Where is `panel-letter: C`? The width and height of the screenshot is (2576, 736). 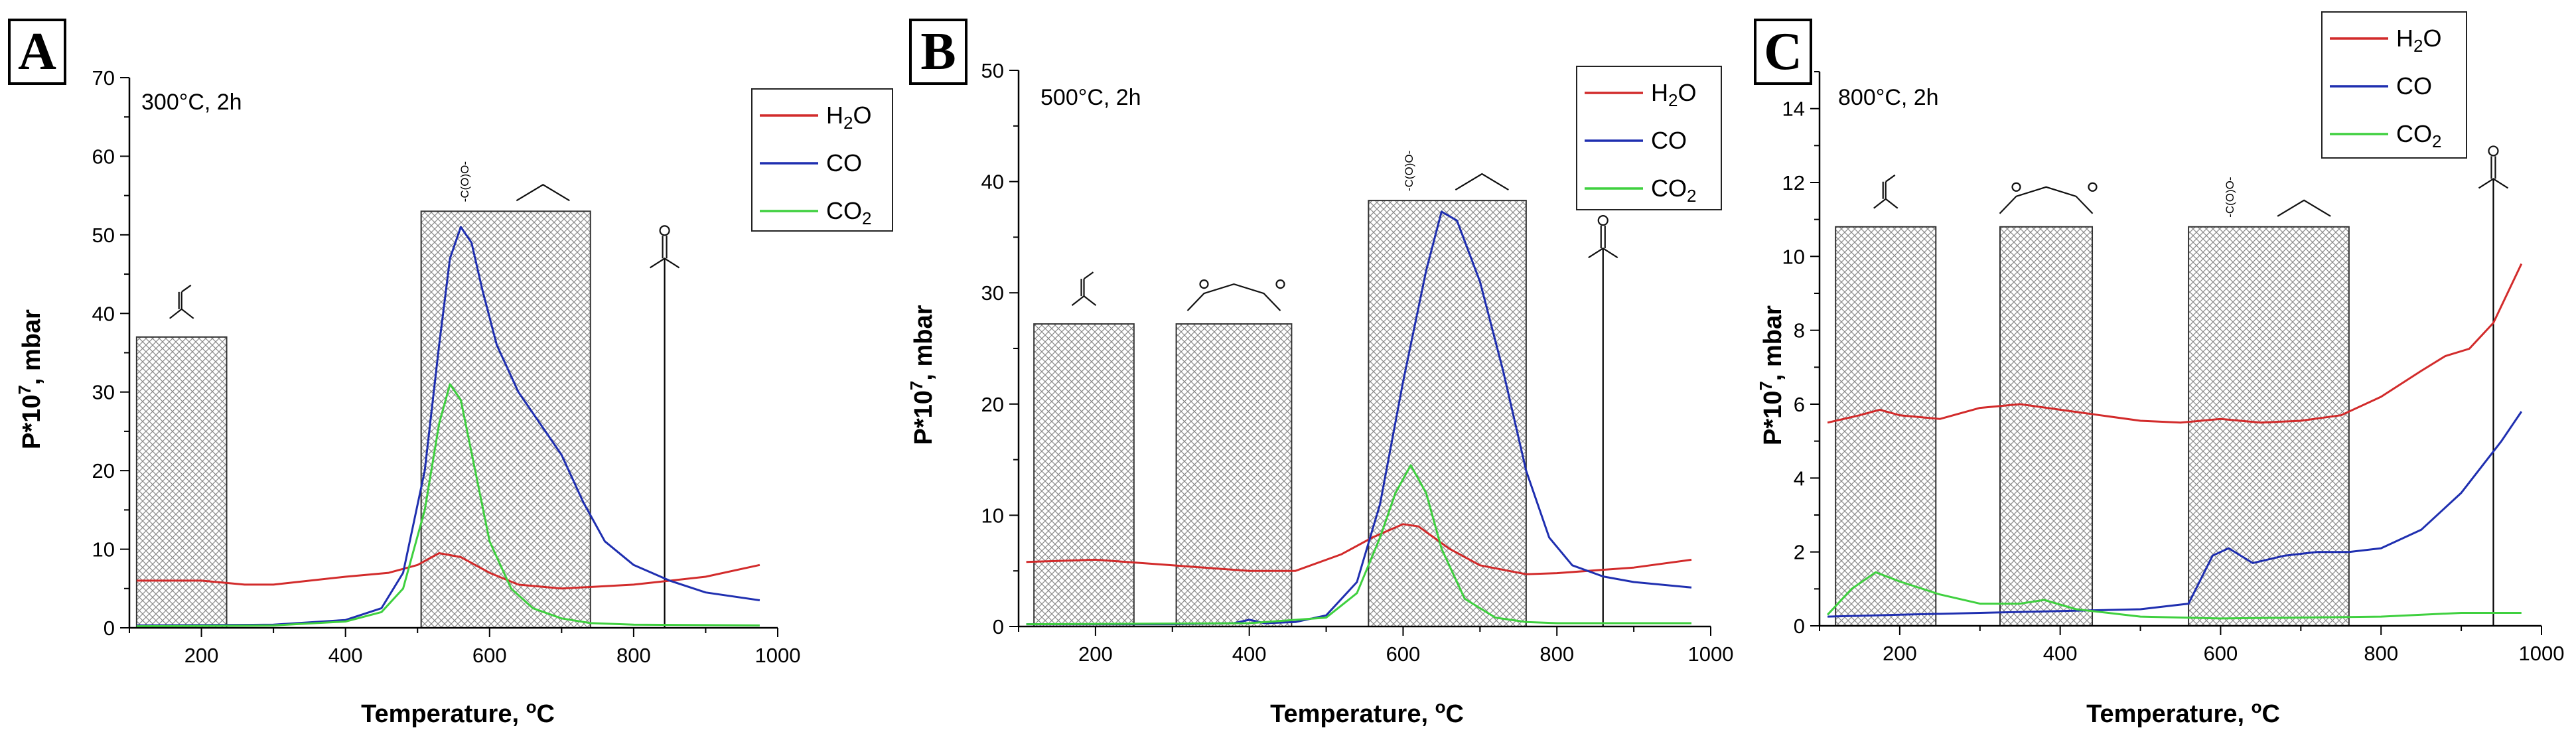
panel-letter: C is located at coordinates (1783, 52).